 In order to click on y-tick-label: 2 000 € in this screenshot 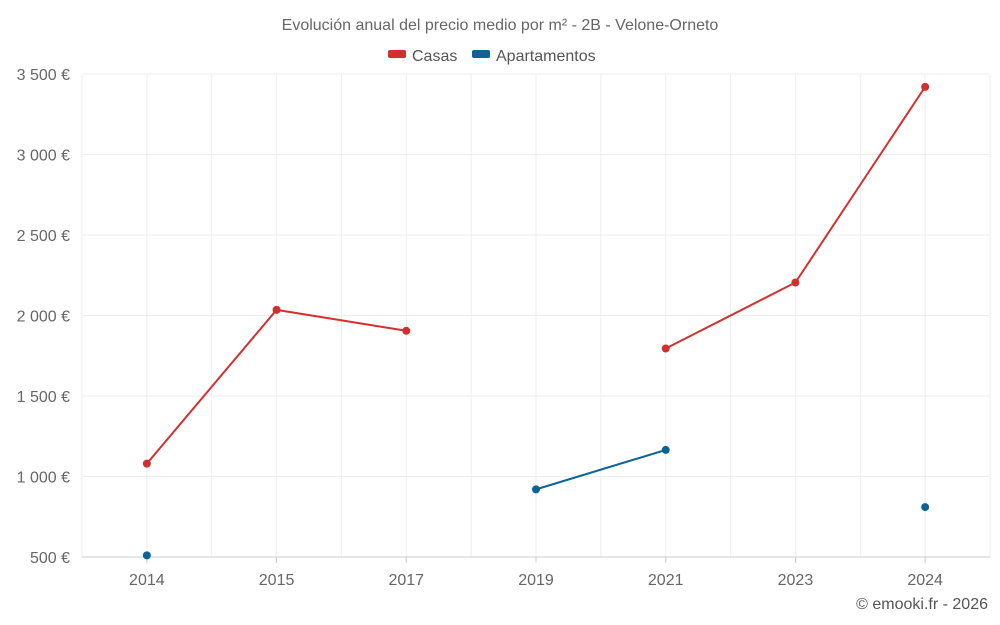, I will do `click(43, 317)`.